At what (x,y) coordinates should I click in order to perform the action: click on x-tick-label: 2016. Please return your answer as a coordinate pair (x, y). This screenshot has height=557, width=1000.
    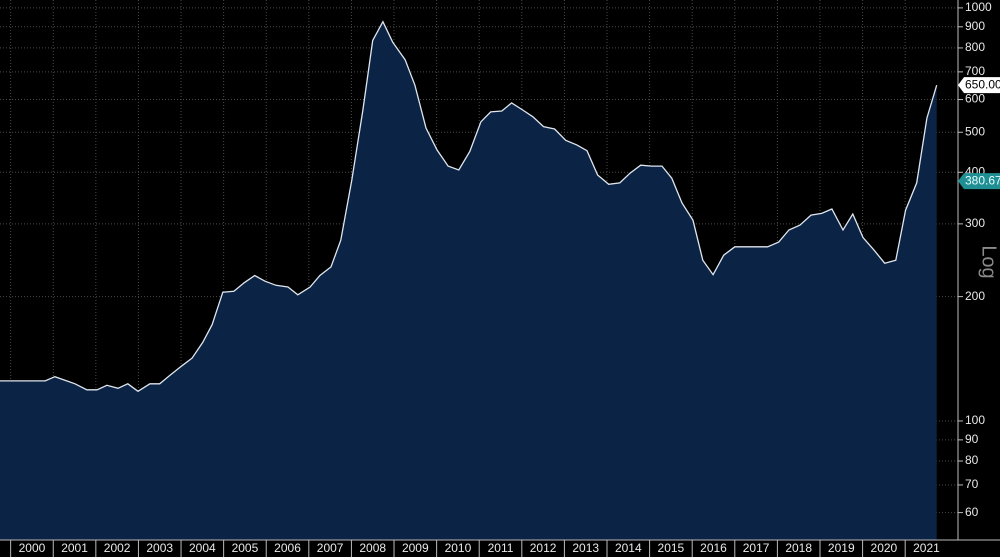
    Looking at the image, I should click on (713, 548).